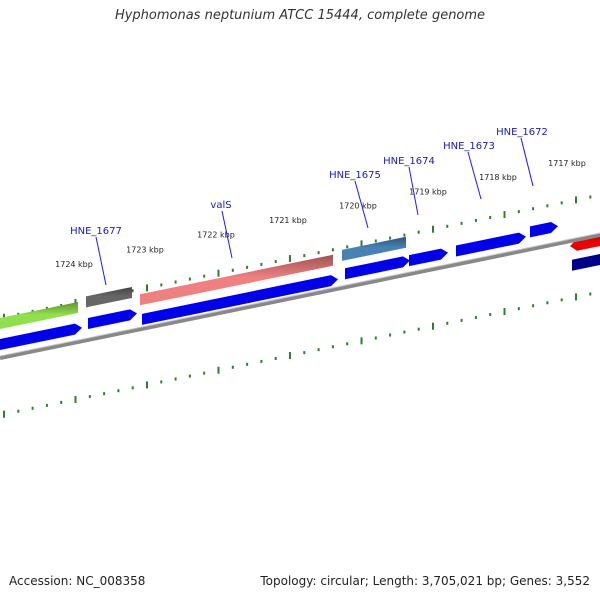 Image resolution: width=600 pixels, height=600 pixels. What do you see at coordinates (358, 206) in the screenshot?
I see `kbp-tick-label: 1720 kbp` at bounding box center [358, 206].